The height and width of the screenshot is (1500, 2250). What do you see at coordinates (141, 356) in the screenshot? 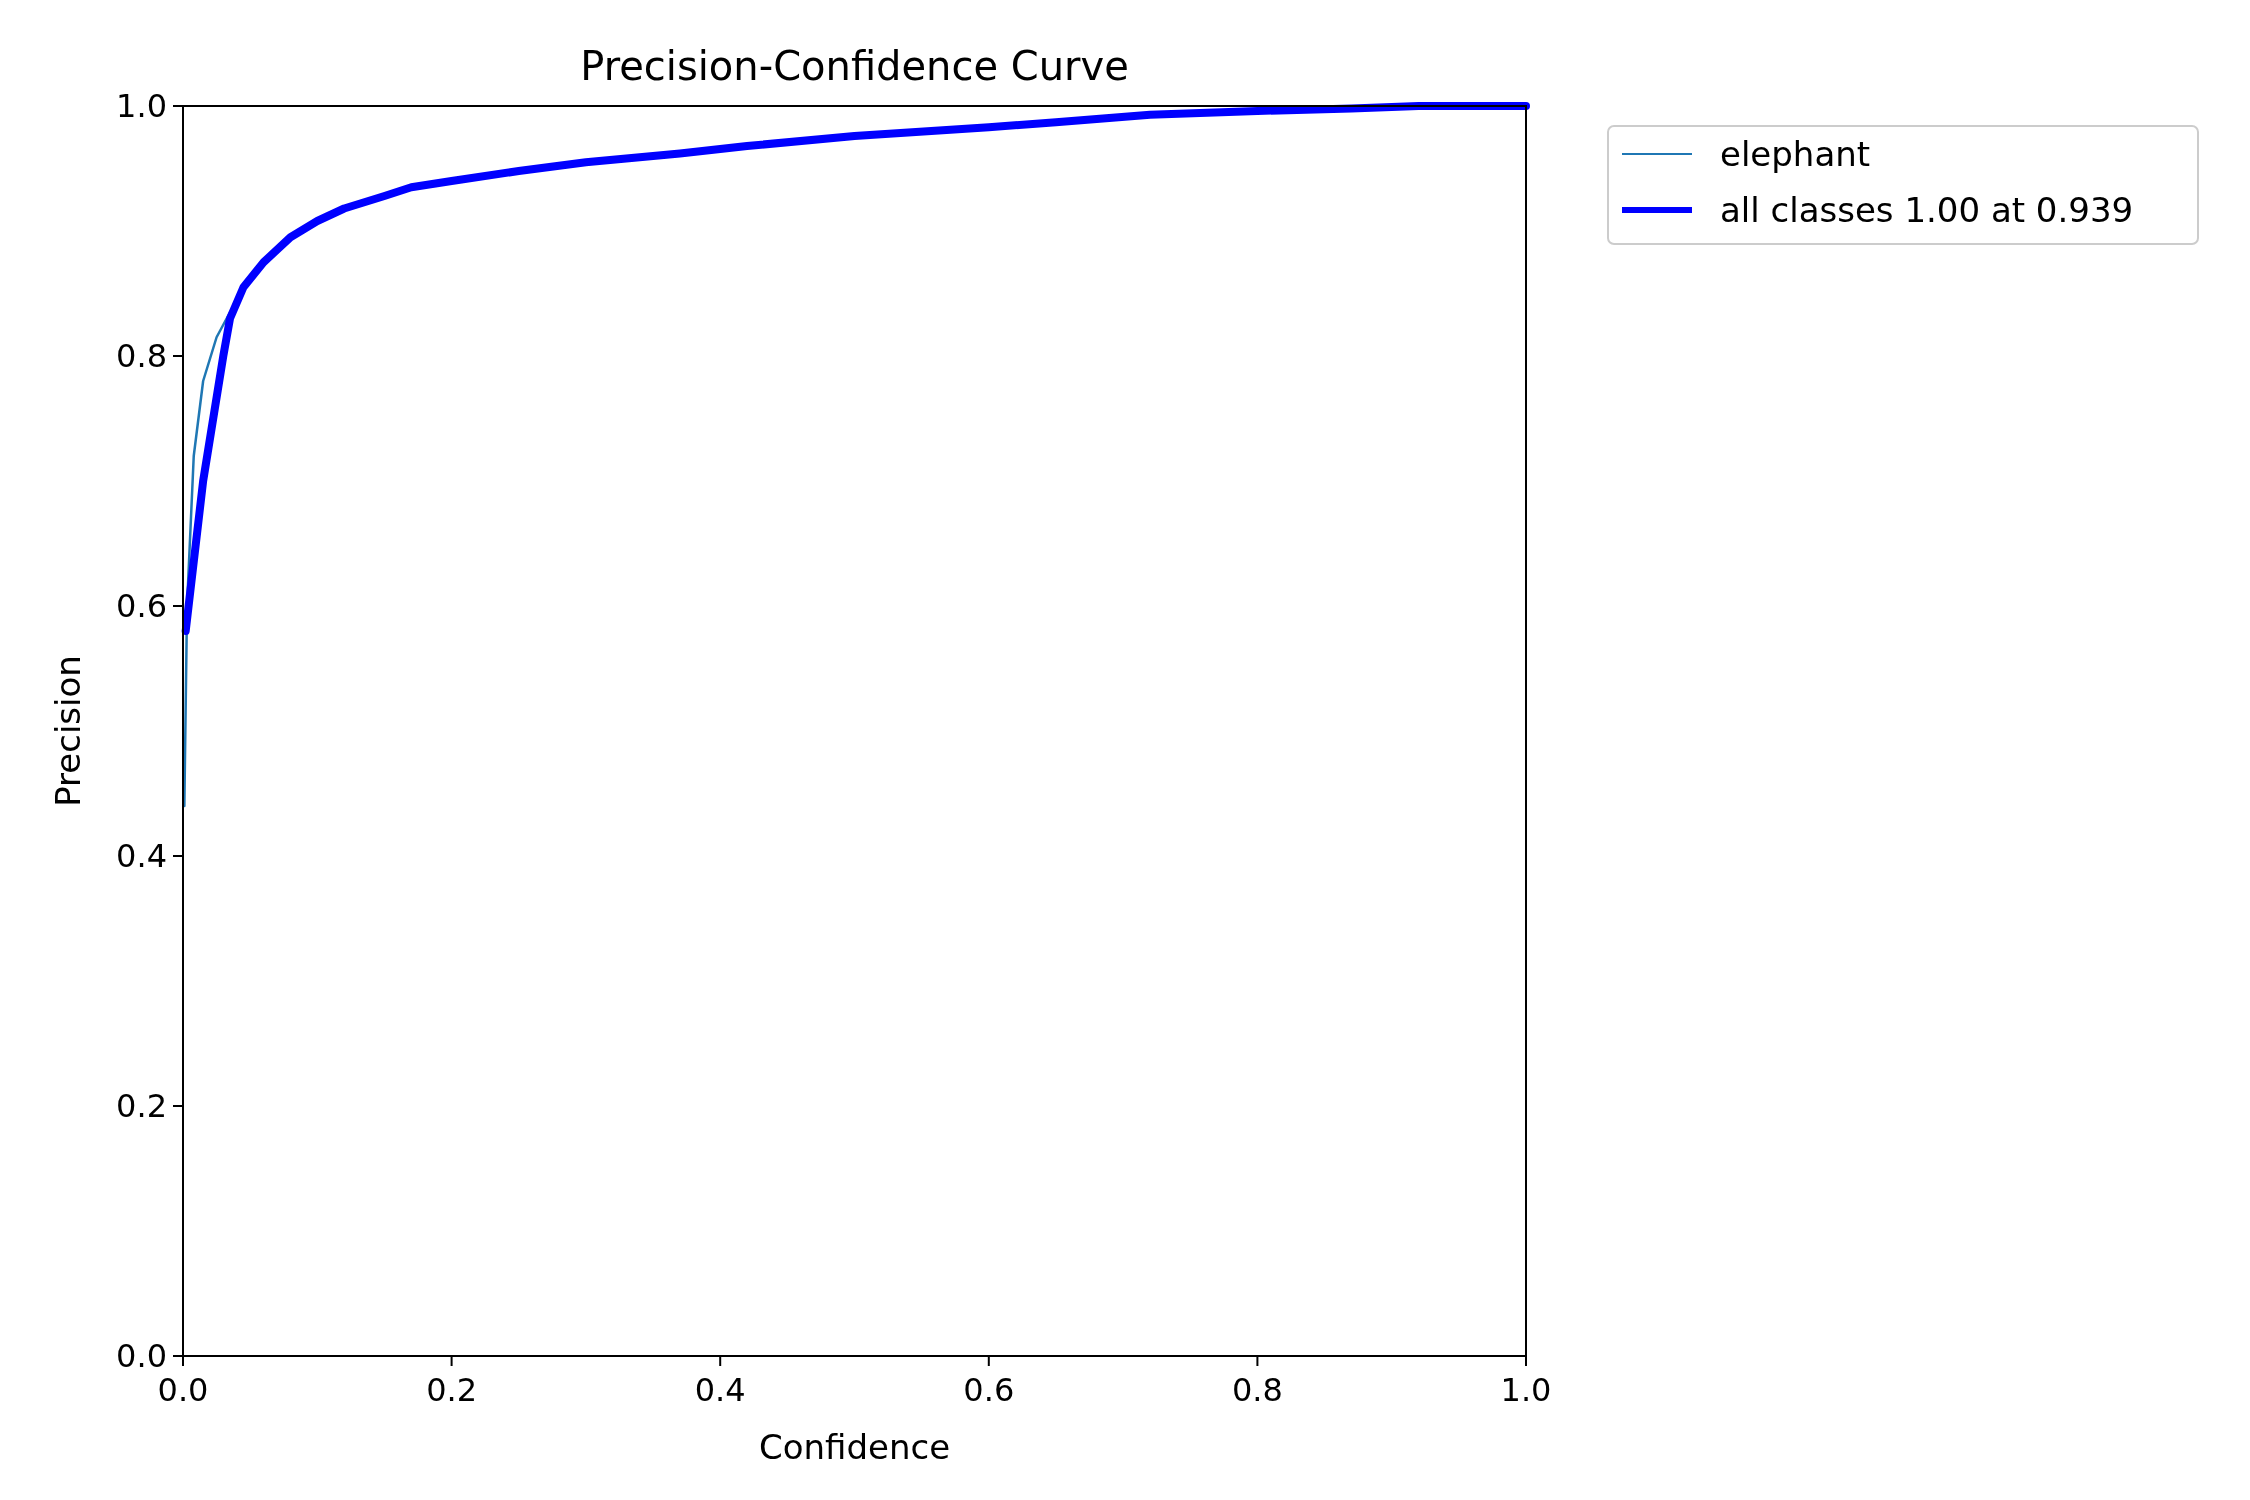
I see `y-tick-label: 0.8` at bounding box center [141, 356].